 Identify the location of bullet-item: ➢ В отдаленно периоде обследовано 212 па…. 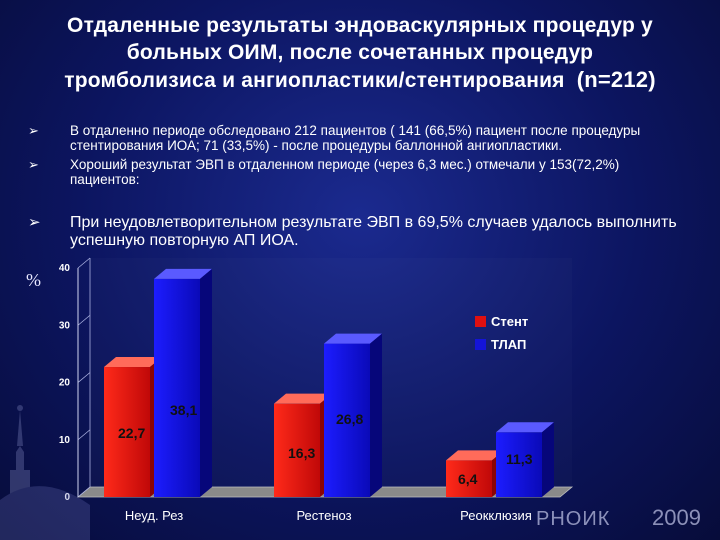
(358, 138).